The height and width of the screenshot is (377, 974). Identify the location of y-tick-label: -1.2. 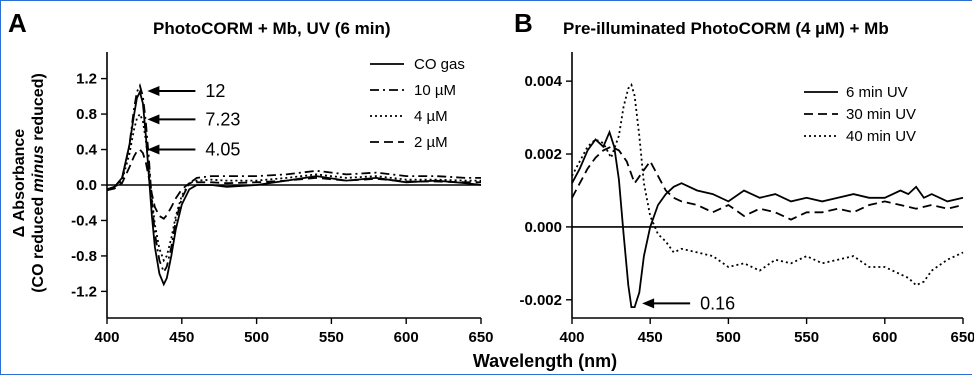
(84, 291).